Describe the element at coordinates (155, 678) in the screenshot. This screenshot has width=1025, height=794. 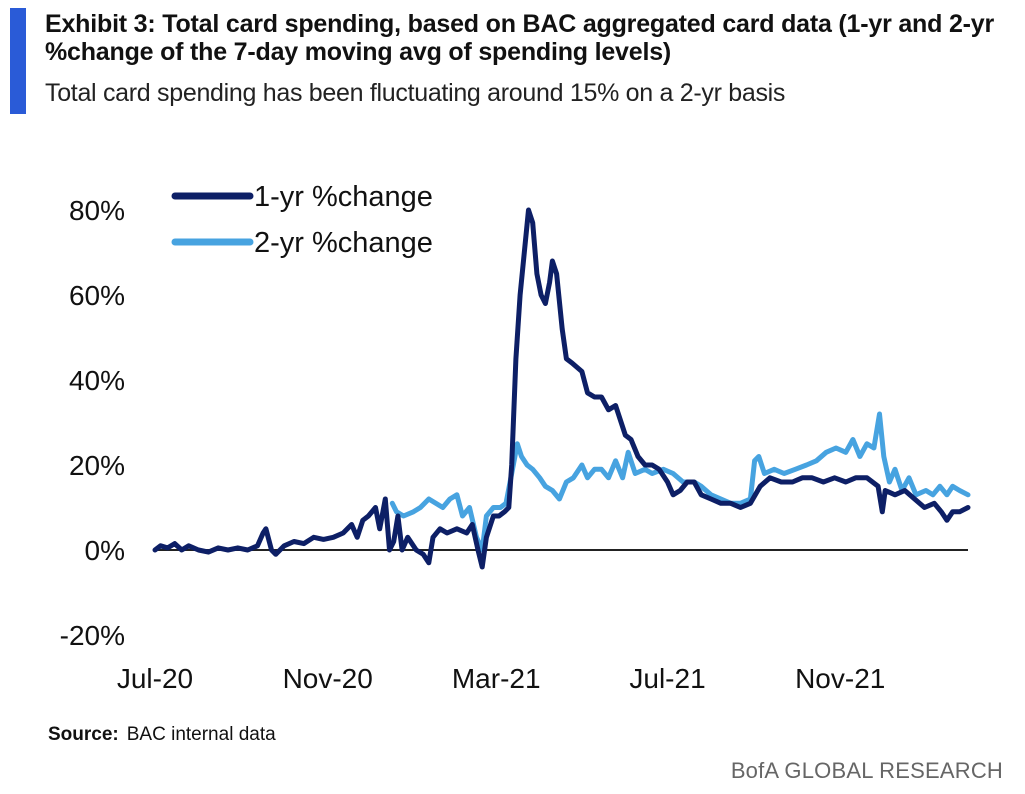
I see `x-tick-label: Jul-20` at that location.